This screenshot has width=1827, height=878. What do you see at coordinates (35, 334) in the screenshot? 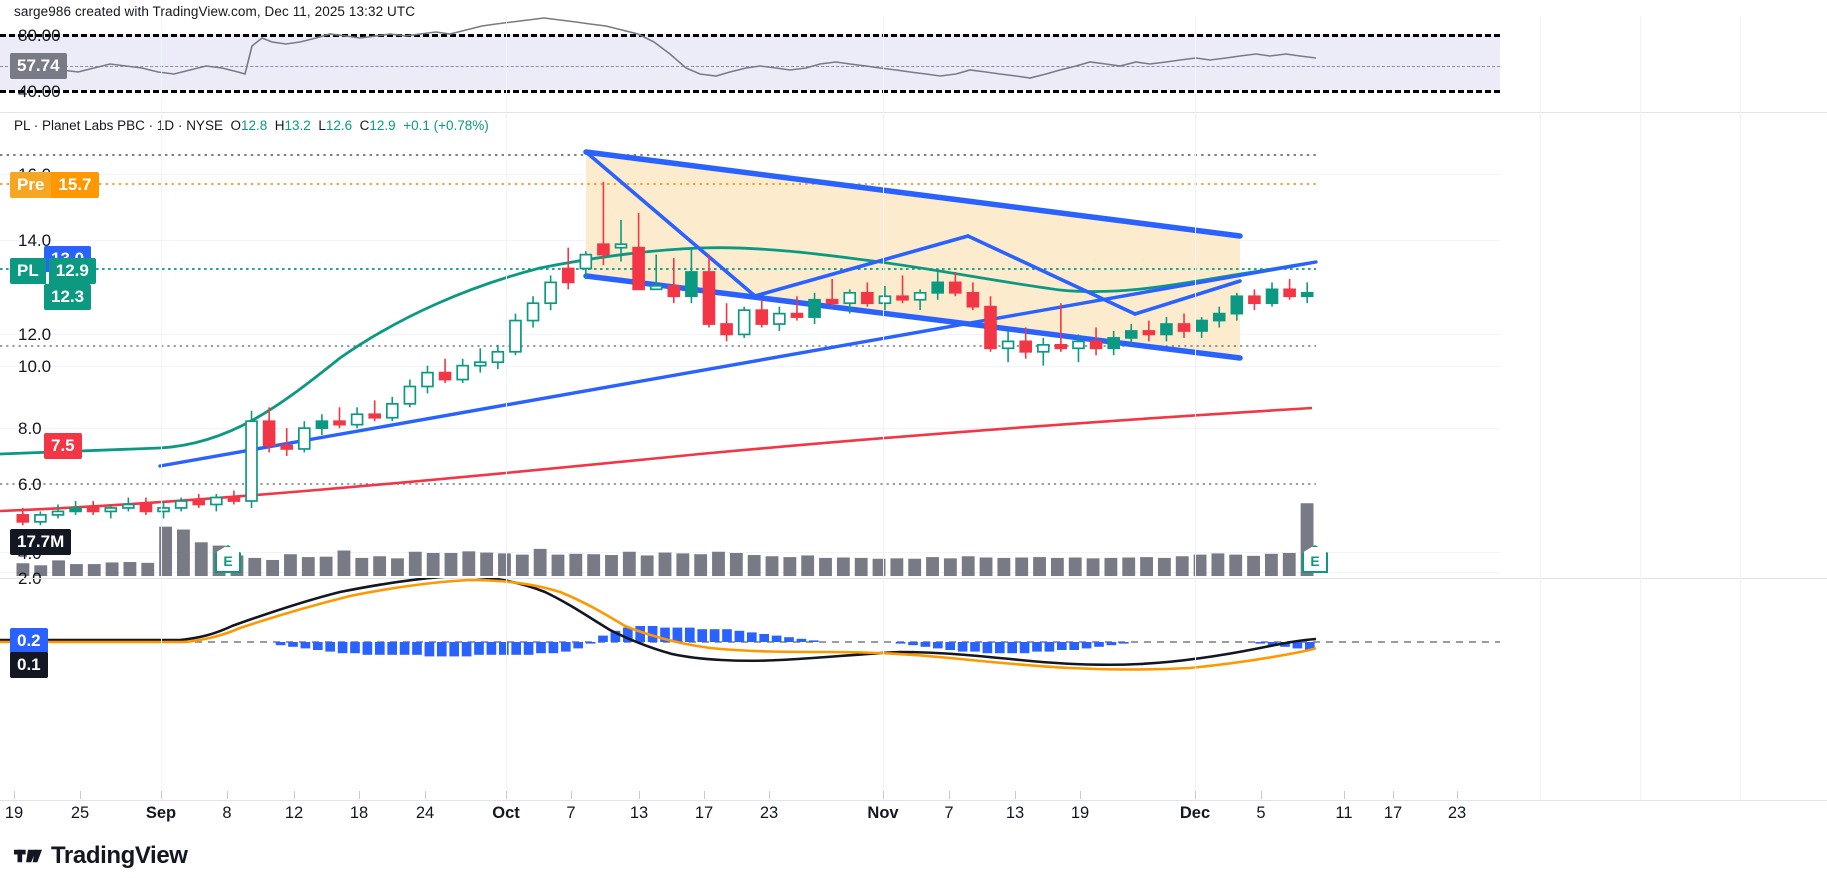
I see `price-axis-label-12: 12.0` at bounding box center [35, 334].